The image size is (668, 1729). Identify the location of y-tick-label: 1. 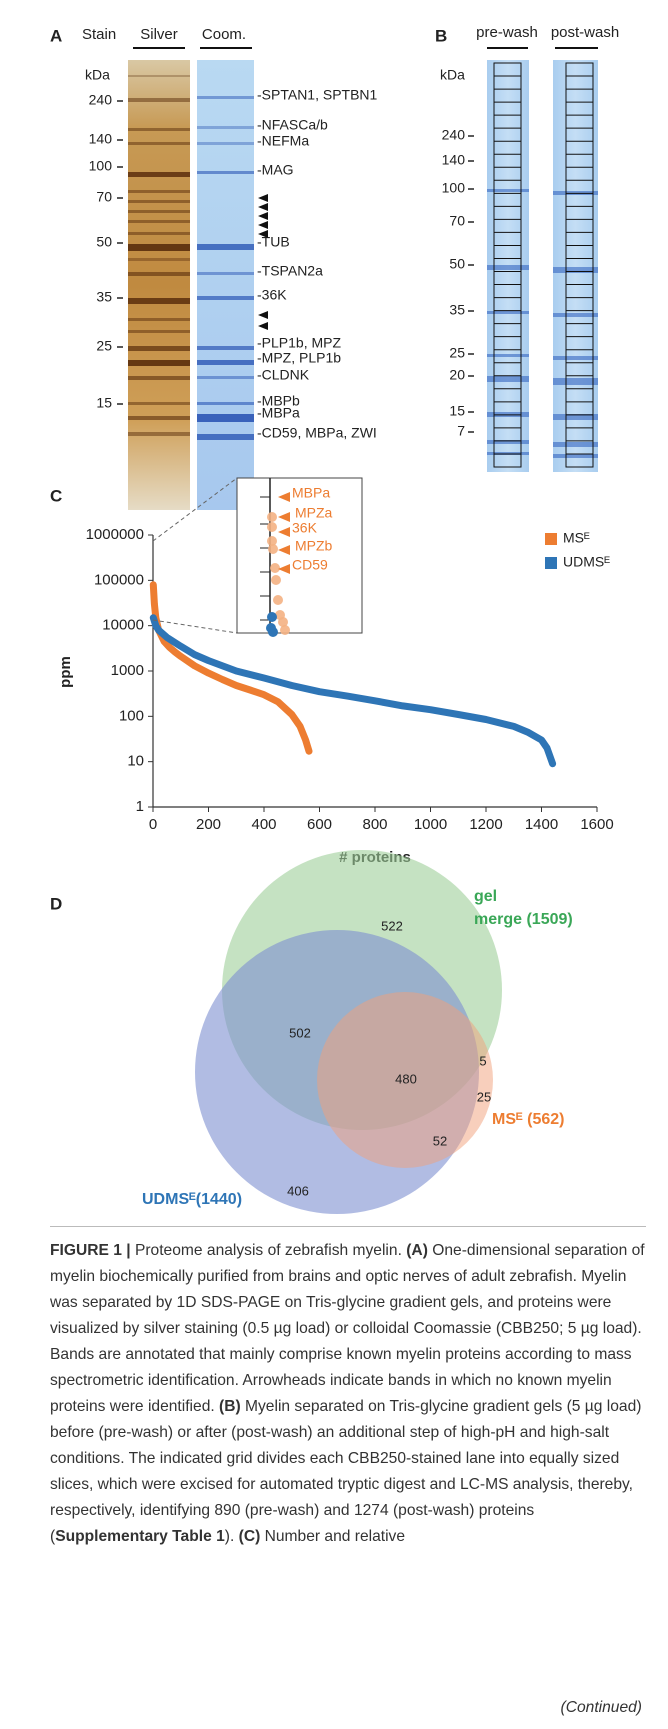
(140, 806).